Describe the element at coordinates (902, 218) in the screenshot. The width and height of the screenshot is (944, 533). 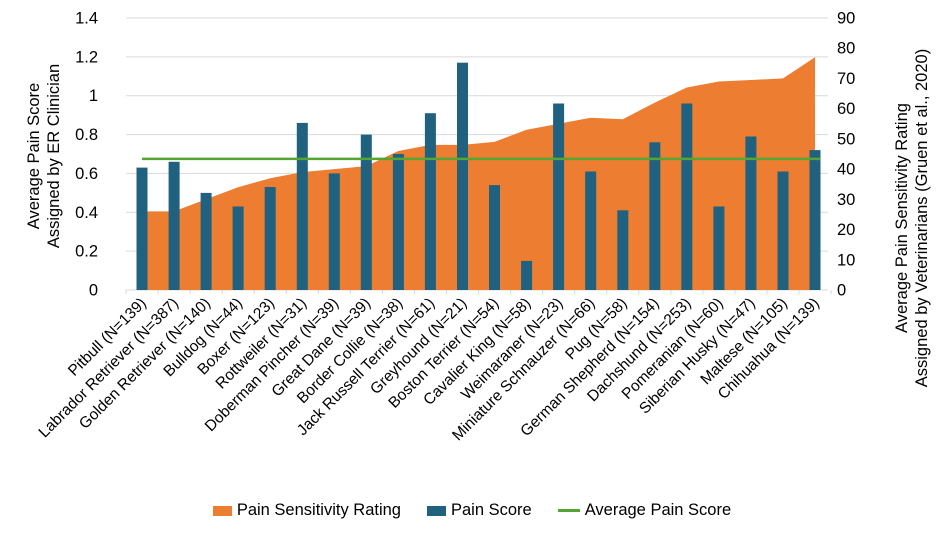
I see `right-axis-title-line1: Average Pain Sensitivity Rating` at that location.